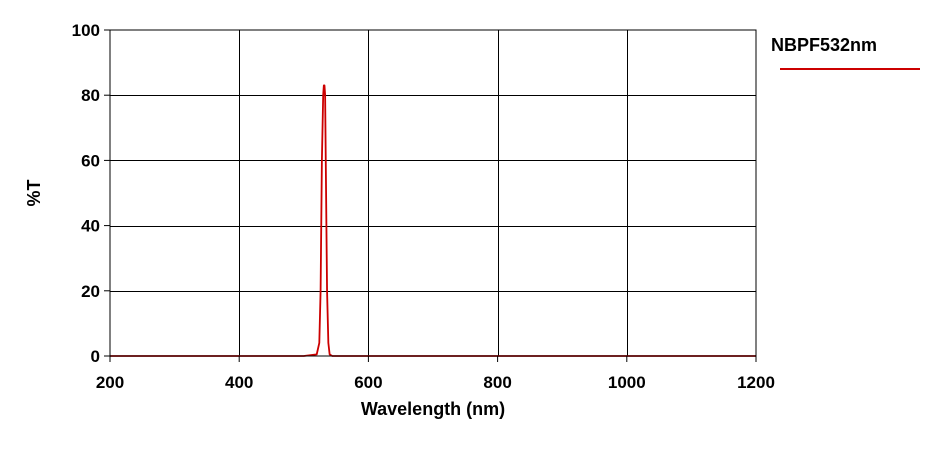 This screenshot has height=452, width=929. What do you see at coordinates (239, 382) in the screenshot?
I see `x-tick-label-1: 400` at bounding box center [239, 382].